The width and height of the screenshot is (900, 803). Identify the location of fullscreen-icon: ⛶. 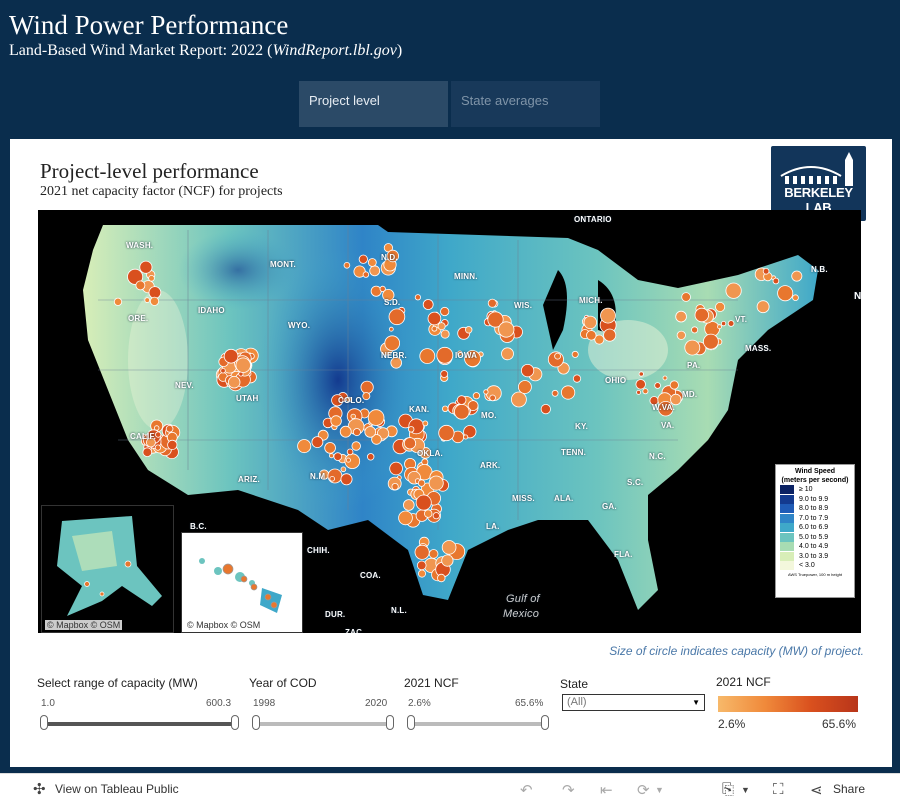
(778, 789).